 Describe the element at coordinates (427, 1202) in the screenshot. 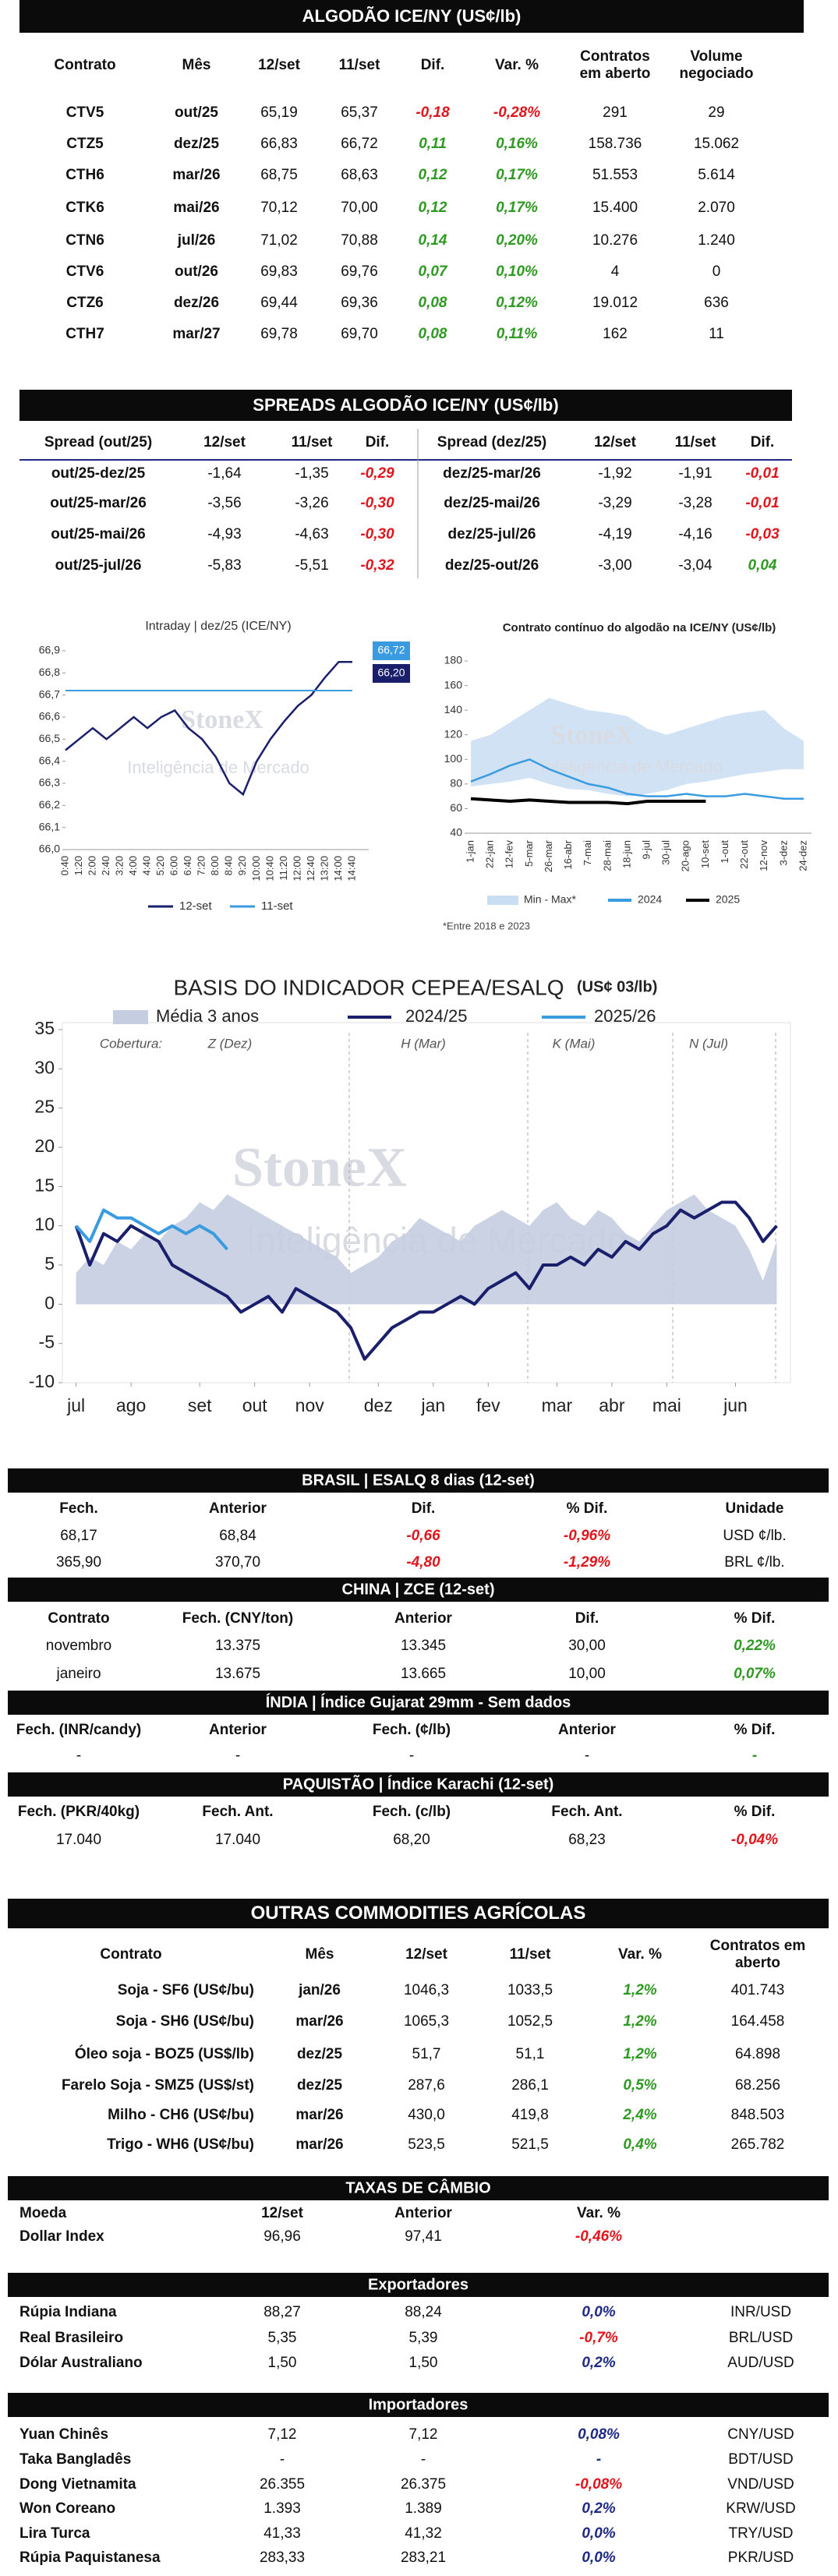

I see `plot-frame` at that location.